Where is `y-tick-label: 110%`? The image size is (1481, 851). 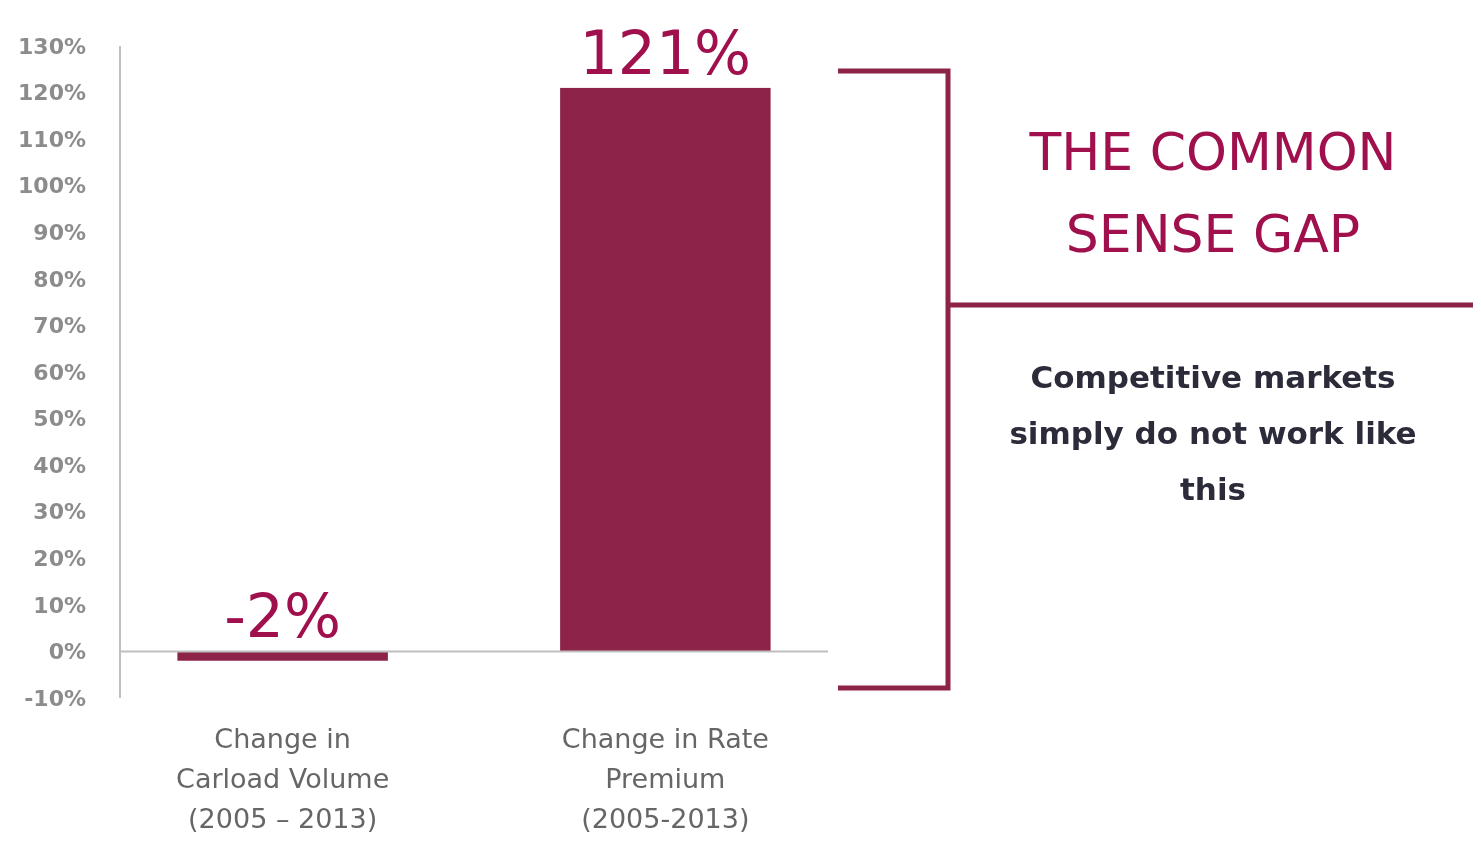
y-tick-label: 110% is located at coordinates (52, 139).